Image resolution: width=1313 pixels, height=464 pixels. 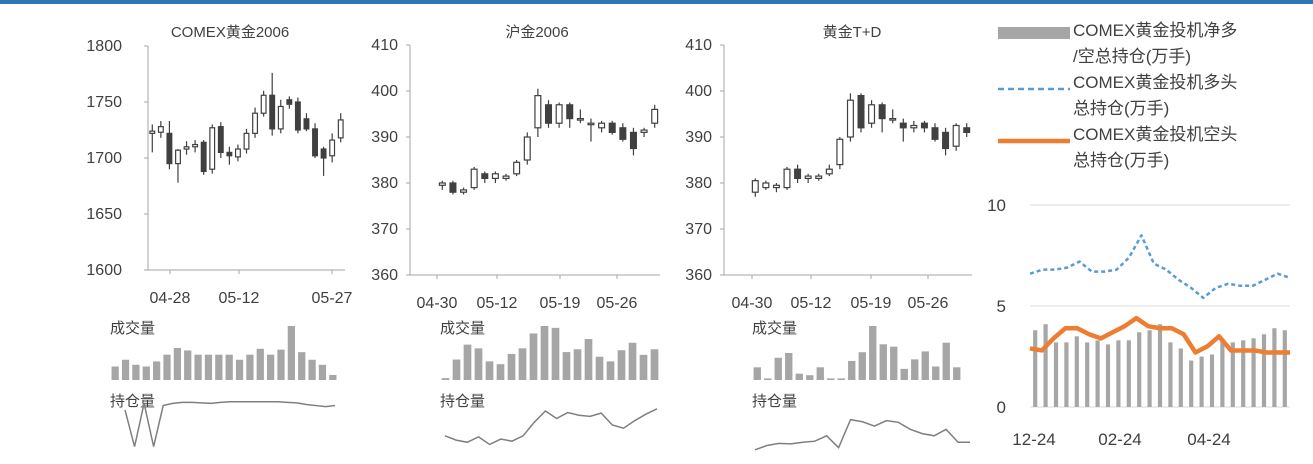 I want to click on legend-swatch-bar, so click(x=1034, y=33).